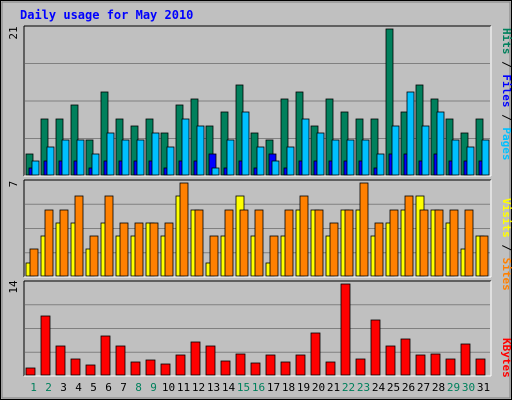 The width and height of the screenshot is (512, 400). What do you see at coordinates (108, 387) in the screenshot?
I see `x-tick-label-6: 6` at bounding box center [108, 387].